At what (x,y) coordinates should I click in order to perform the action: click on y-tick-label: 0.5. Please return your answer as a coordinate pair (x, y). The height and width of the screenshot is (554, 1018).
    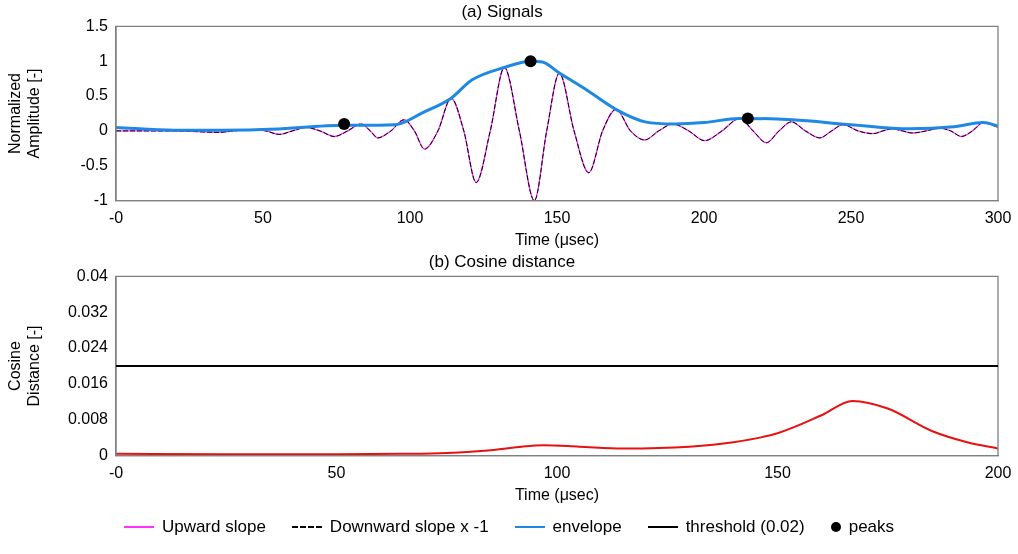
    Looking at the image, I should click on (97, 95).